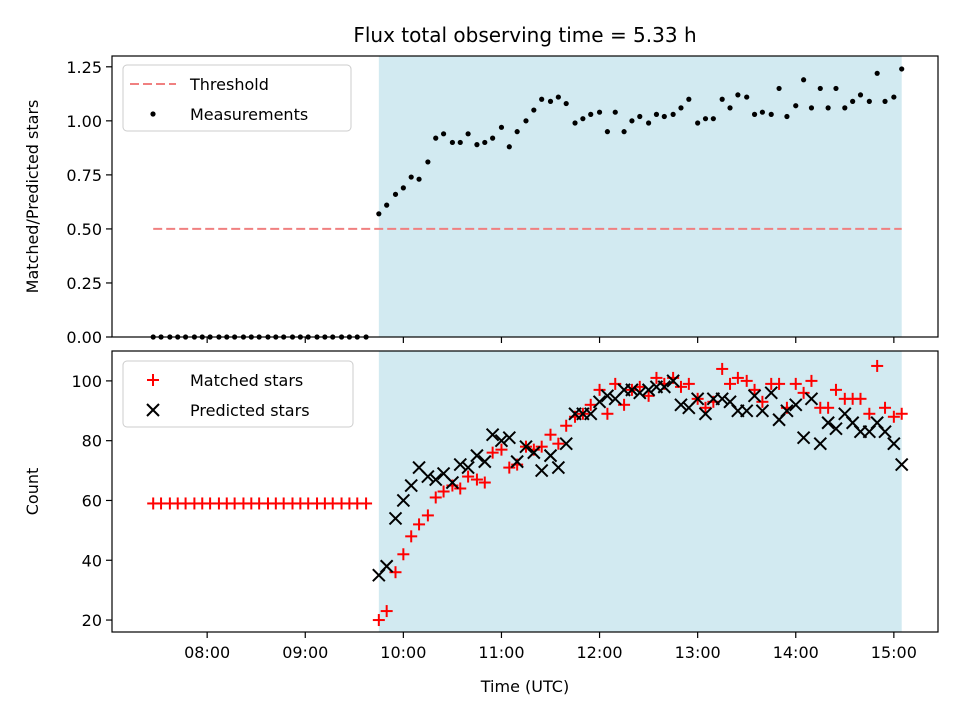 This screenshot has width=960, height=720. What do you see at coordinates (501, 652) in the screenshot?
I see `x-tick-label: 11:00` at bounding box center [501, 652].